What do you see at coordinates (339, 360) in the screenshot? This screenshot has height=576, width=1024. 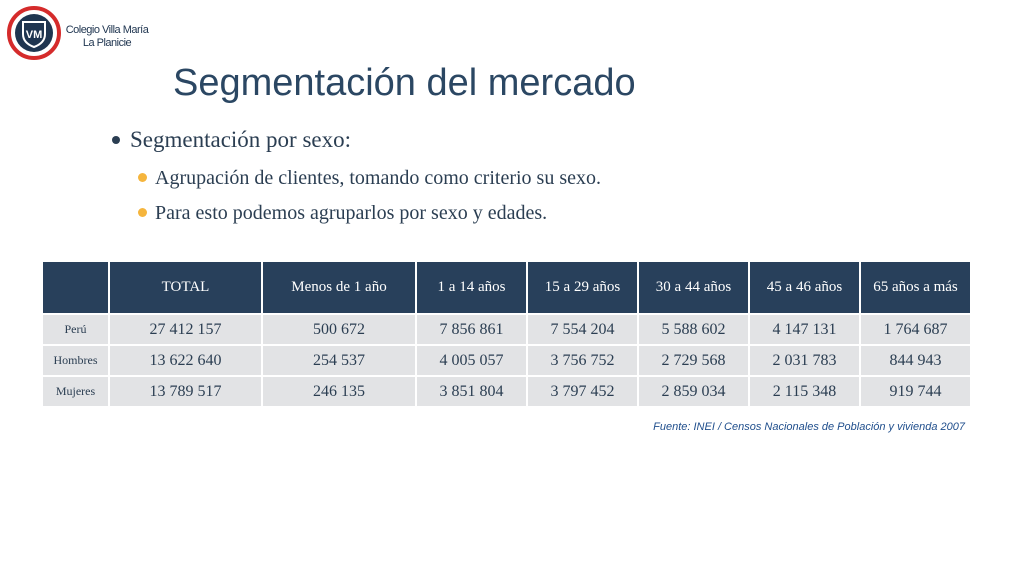 I see `table-cell: 254 537` at bounding box center [339, 360].